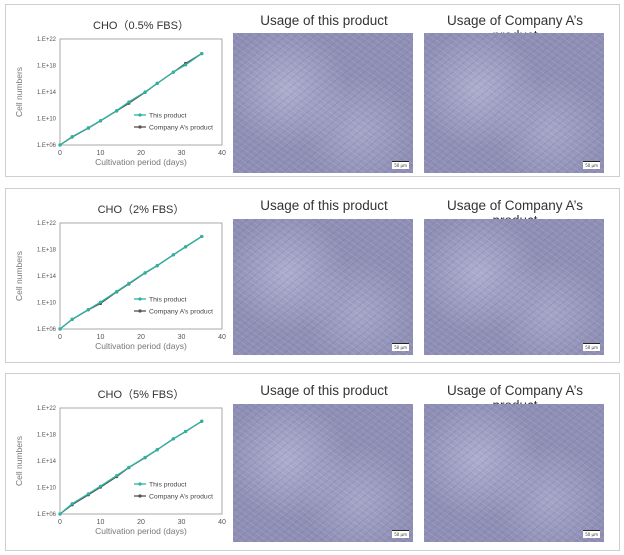  Describe the element at coordinates (141, 25) in the screenshot. I see `chart-title: CHO（0.5% FBS）` at that location.